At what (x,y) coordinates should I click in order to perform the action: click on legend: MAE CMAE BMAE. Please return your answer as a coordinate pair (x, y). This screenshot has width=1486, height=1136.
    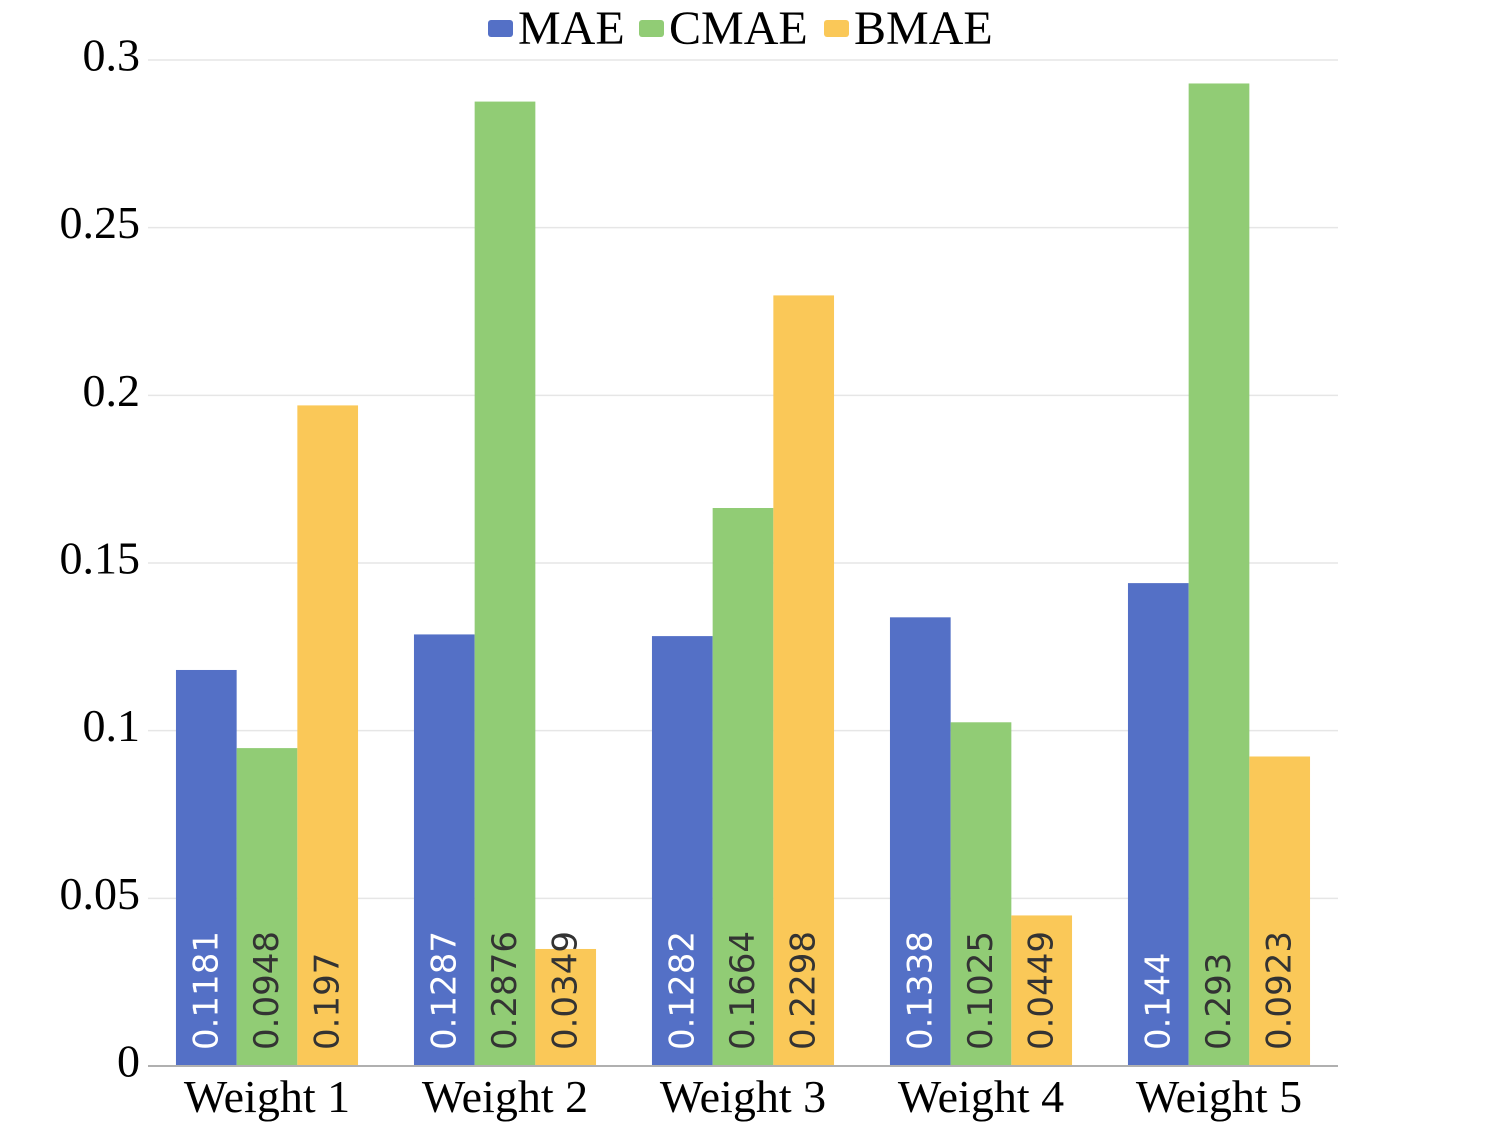
    Looking at the image, I should click on (740, 28).